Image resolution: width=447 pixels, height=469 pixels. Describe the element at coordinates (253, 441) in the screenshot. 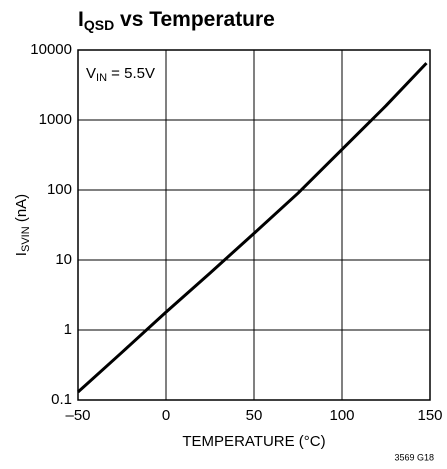

I see `x-axis-label: TEMPERATURE (°C)` at that location.